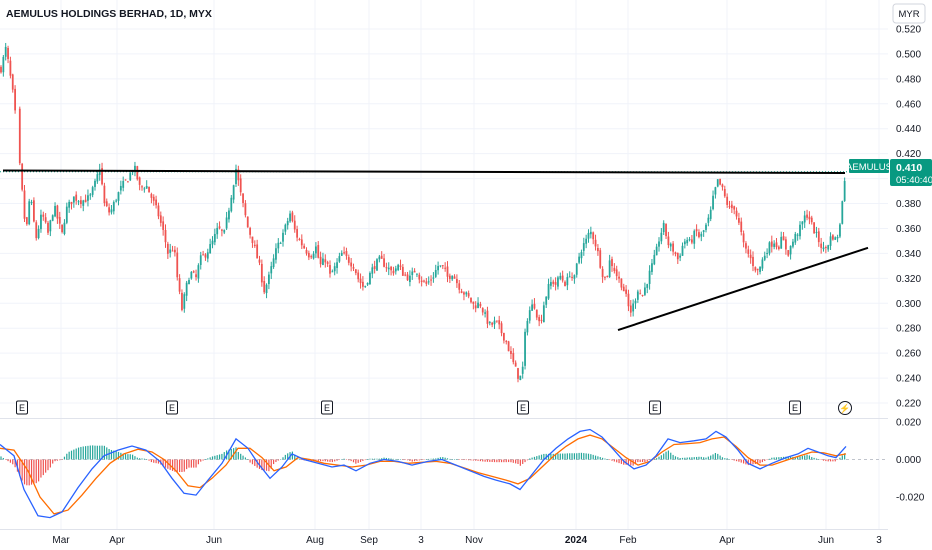  I want to click on price-tick-label: 0.280, so click(908, 329).